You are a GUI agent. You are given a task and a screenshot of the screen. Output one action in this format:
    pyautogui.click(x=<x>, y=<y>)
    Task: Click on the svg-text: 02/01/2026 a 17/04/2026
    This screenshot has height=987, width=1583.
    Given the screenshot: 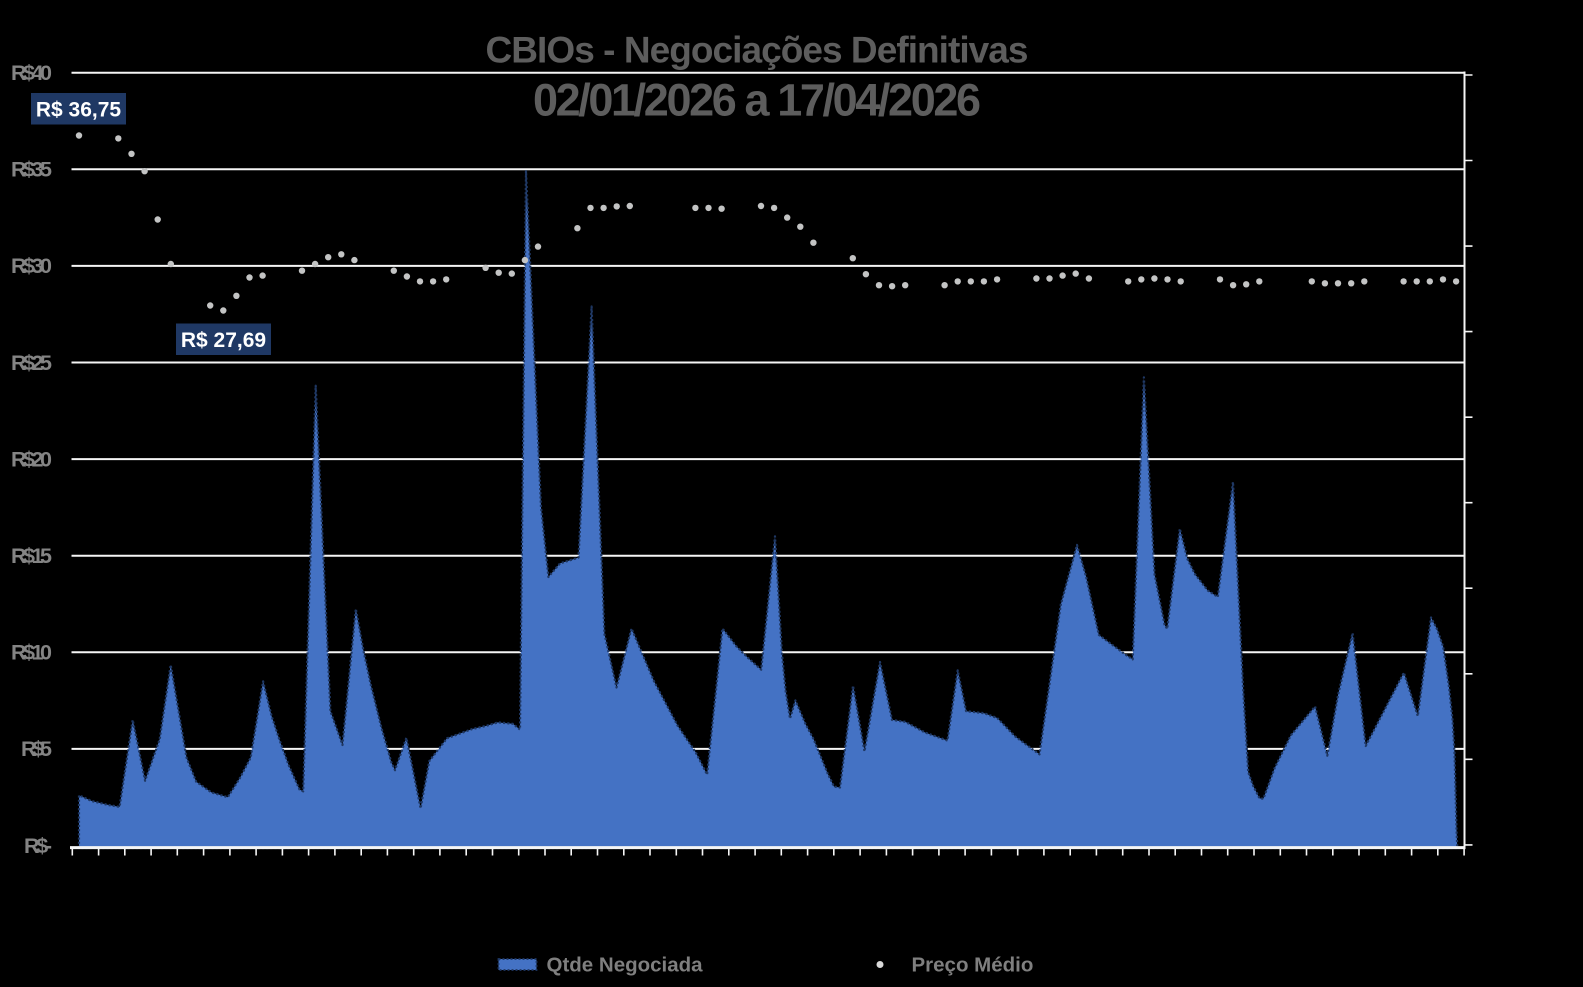 What is the action you would take?
    pyautogui.click(x=757, y=100)
    